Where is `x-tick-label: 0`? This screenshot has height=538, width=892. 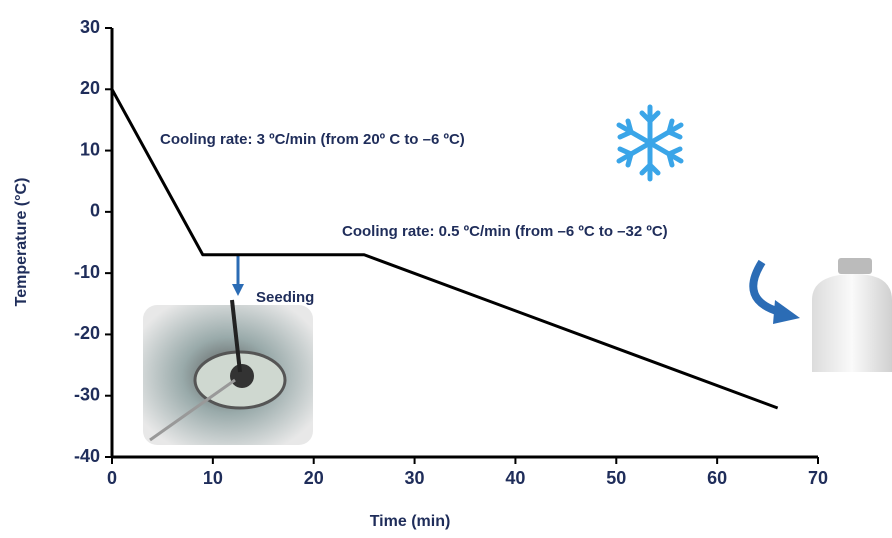
x-tick-label: 0 is located at coordinates (112, 478).